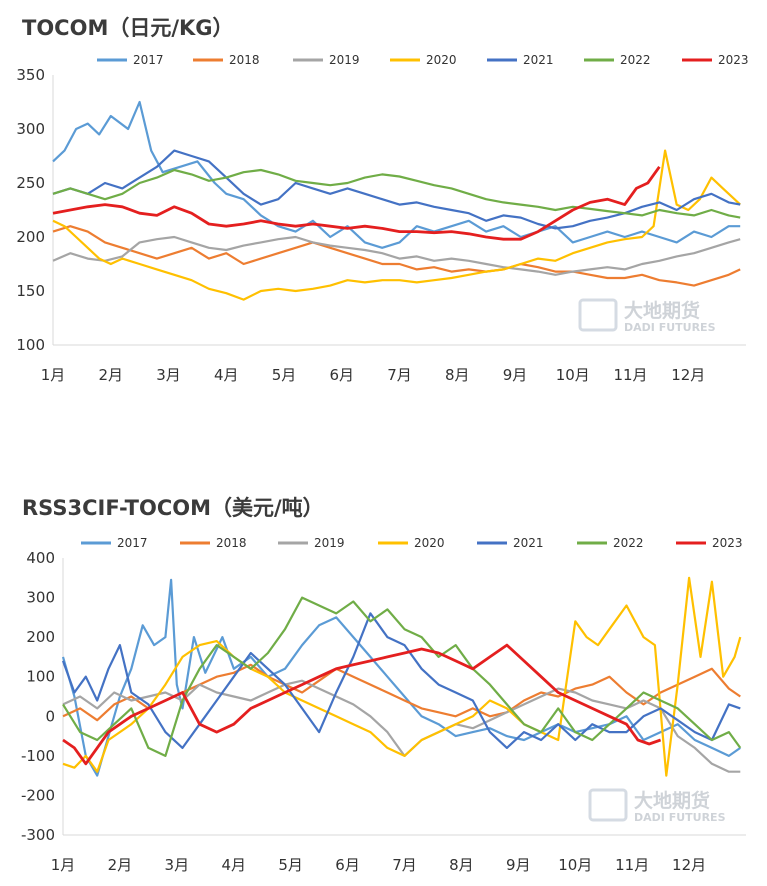 The height and width of the screenshot is (886, 767). Describe the element at coordinates (38, 835) in the screenshot. I see `y-tick-label: -300` at that location.